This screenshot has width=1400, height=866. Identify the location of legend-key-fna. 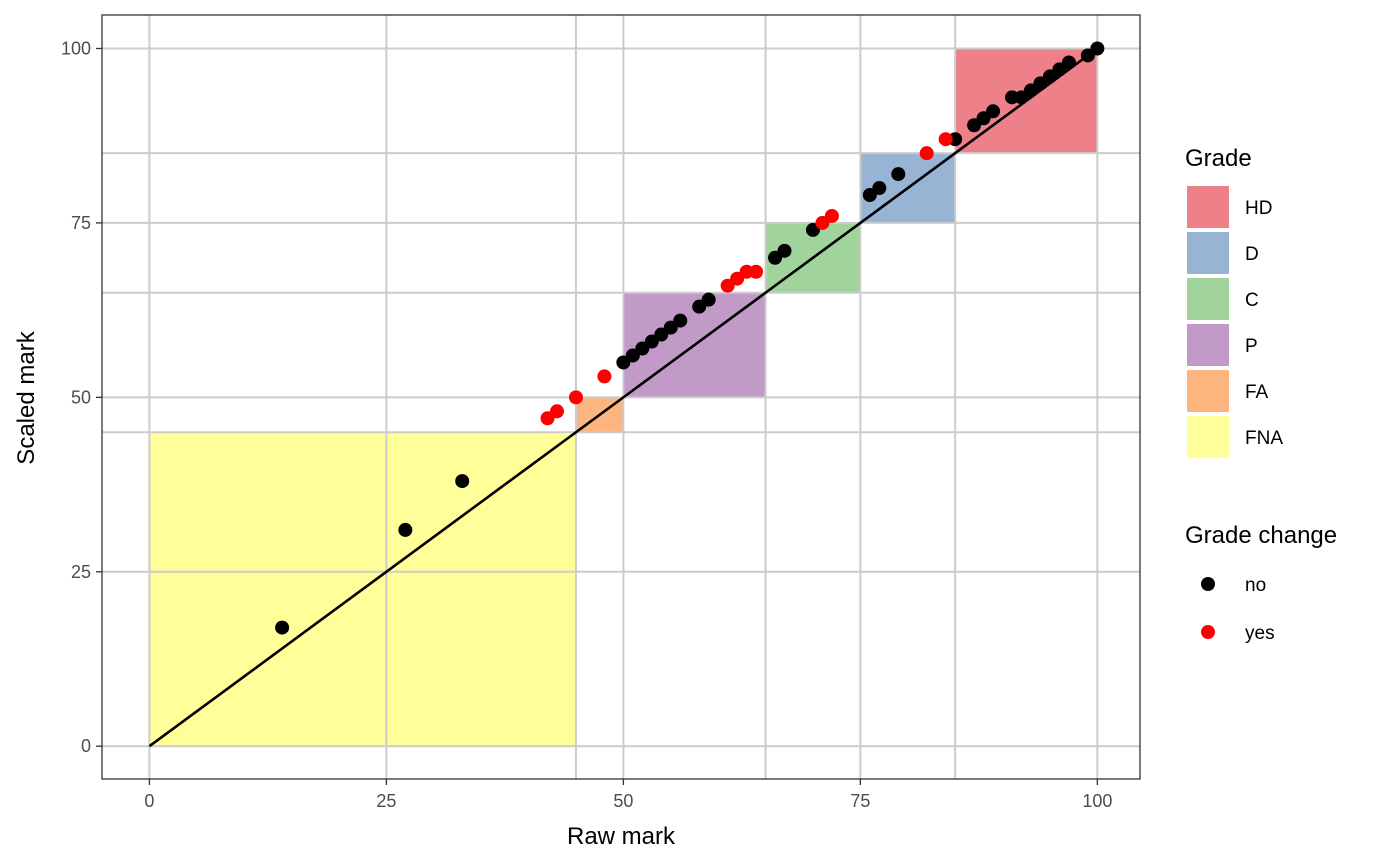
(1208, 437).